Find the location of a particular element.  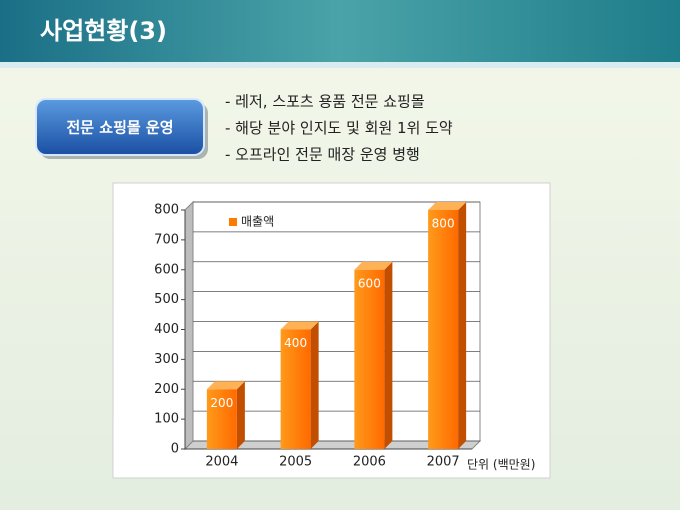

y-tick-label: 200 is located at coordinates (166, 389).